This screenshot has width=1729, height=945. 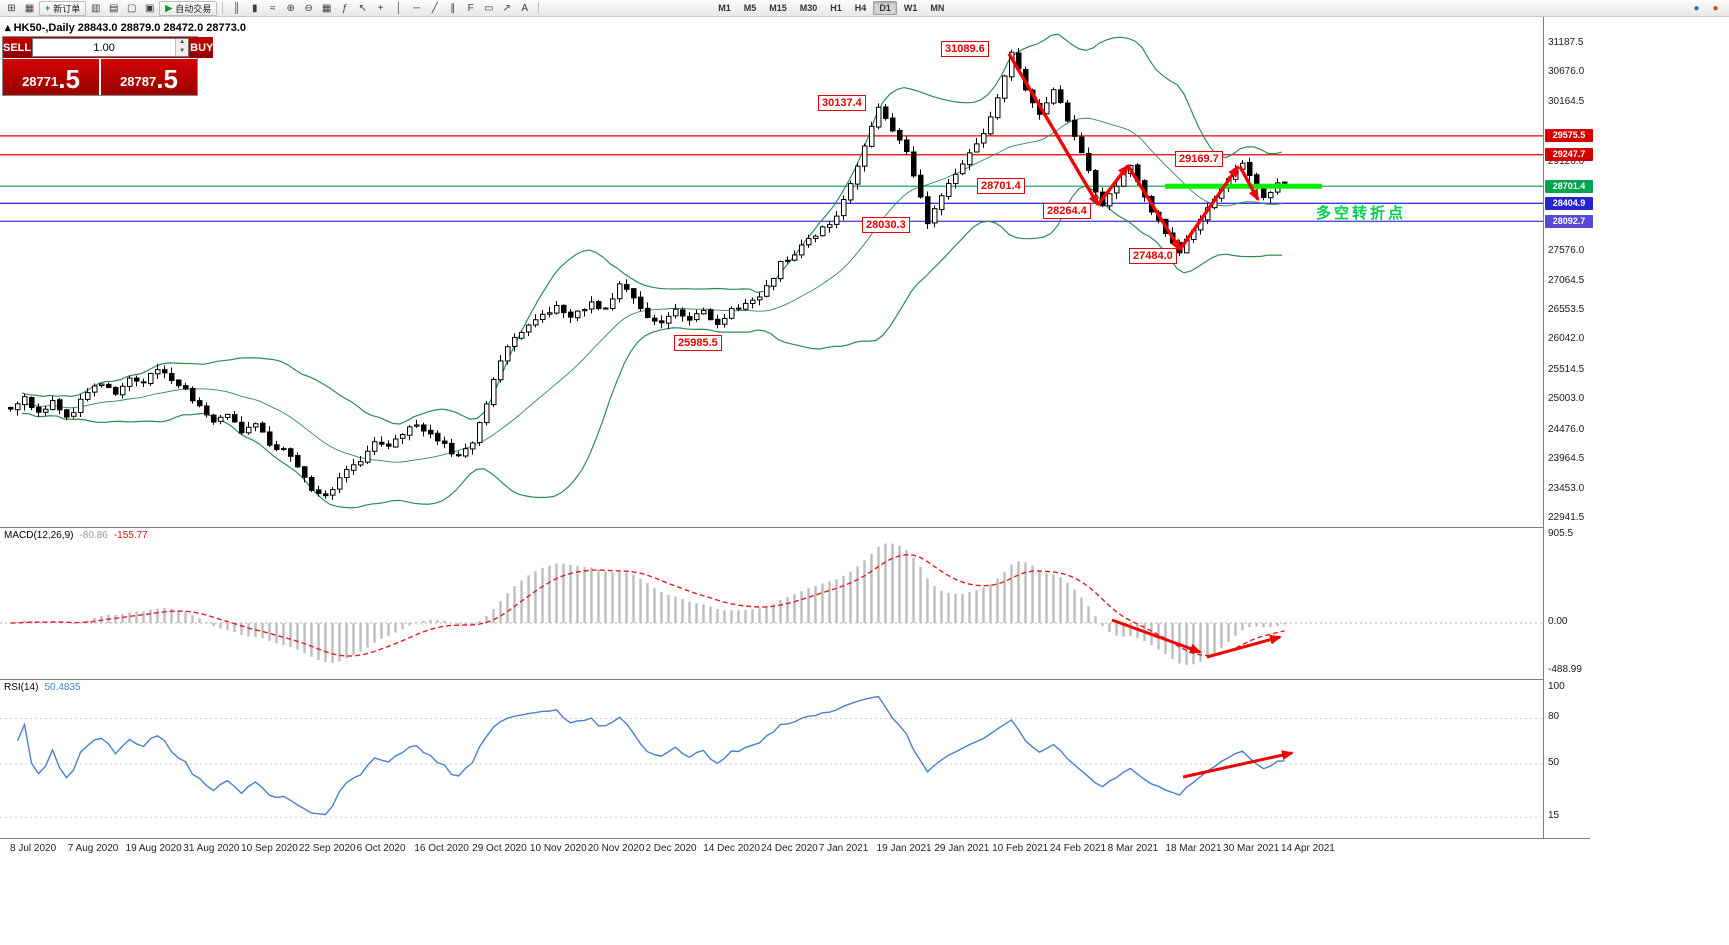 I want to click on timeframe-m5: M5, so click(x=750, y=8).